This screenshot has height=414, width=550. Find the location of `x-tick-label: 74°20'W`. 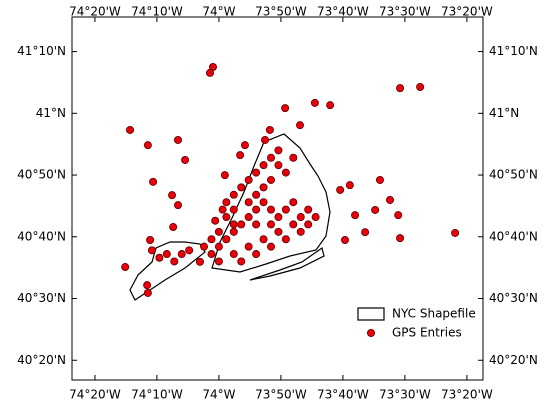

x-tick-label: 74°20'W is located at coordinates (95, 395).